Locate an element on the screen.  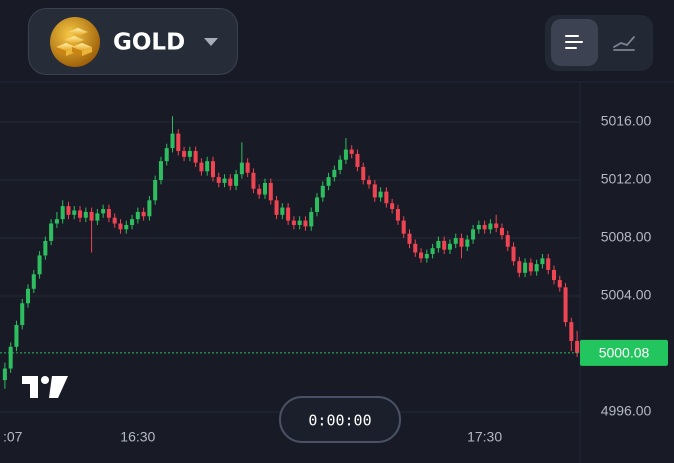
asset-selector: GOLD is located at coordinates (133, 41).